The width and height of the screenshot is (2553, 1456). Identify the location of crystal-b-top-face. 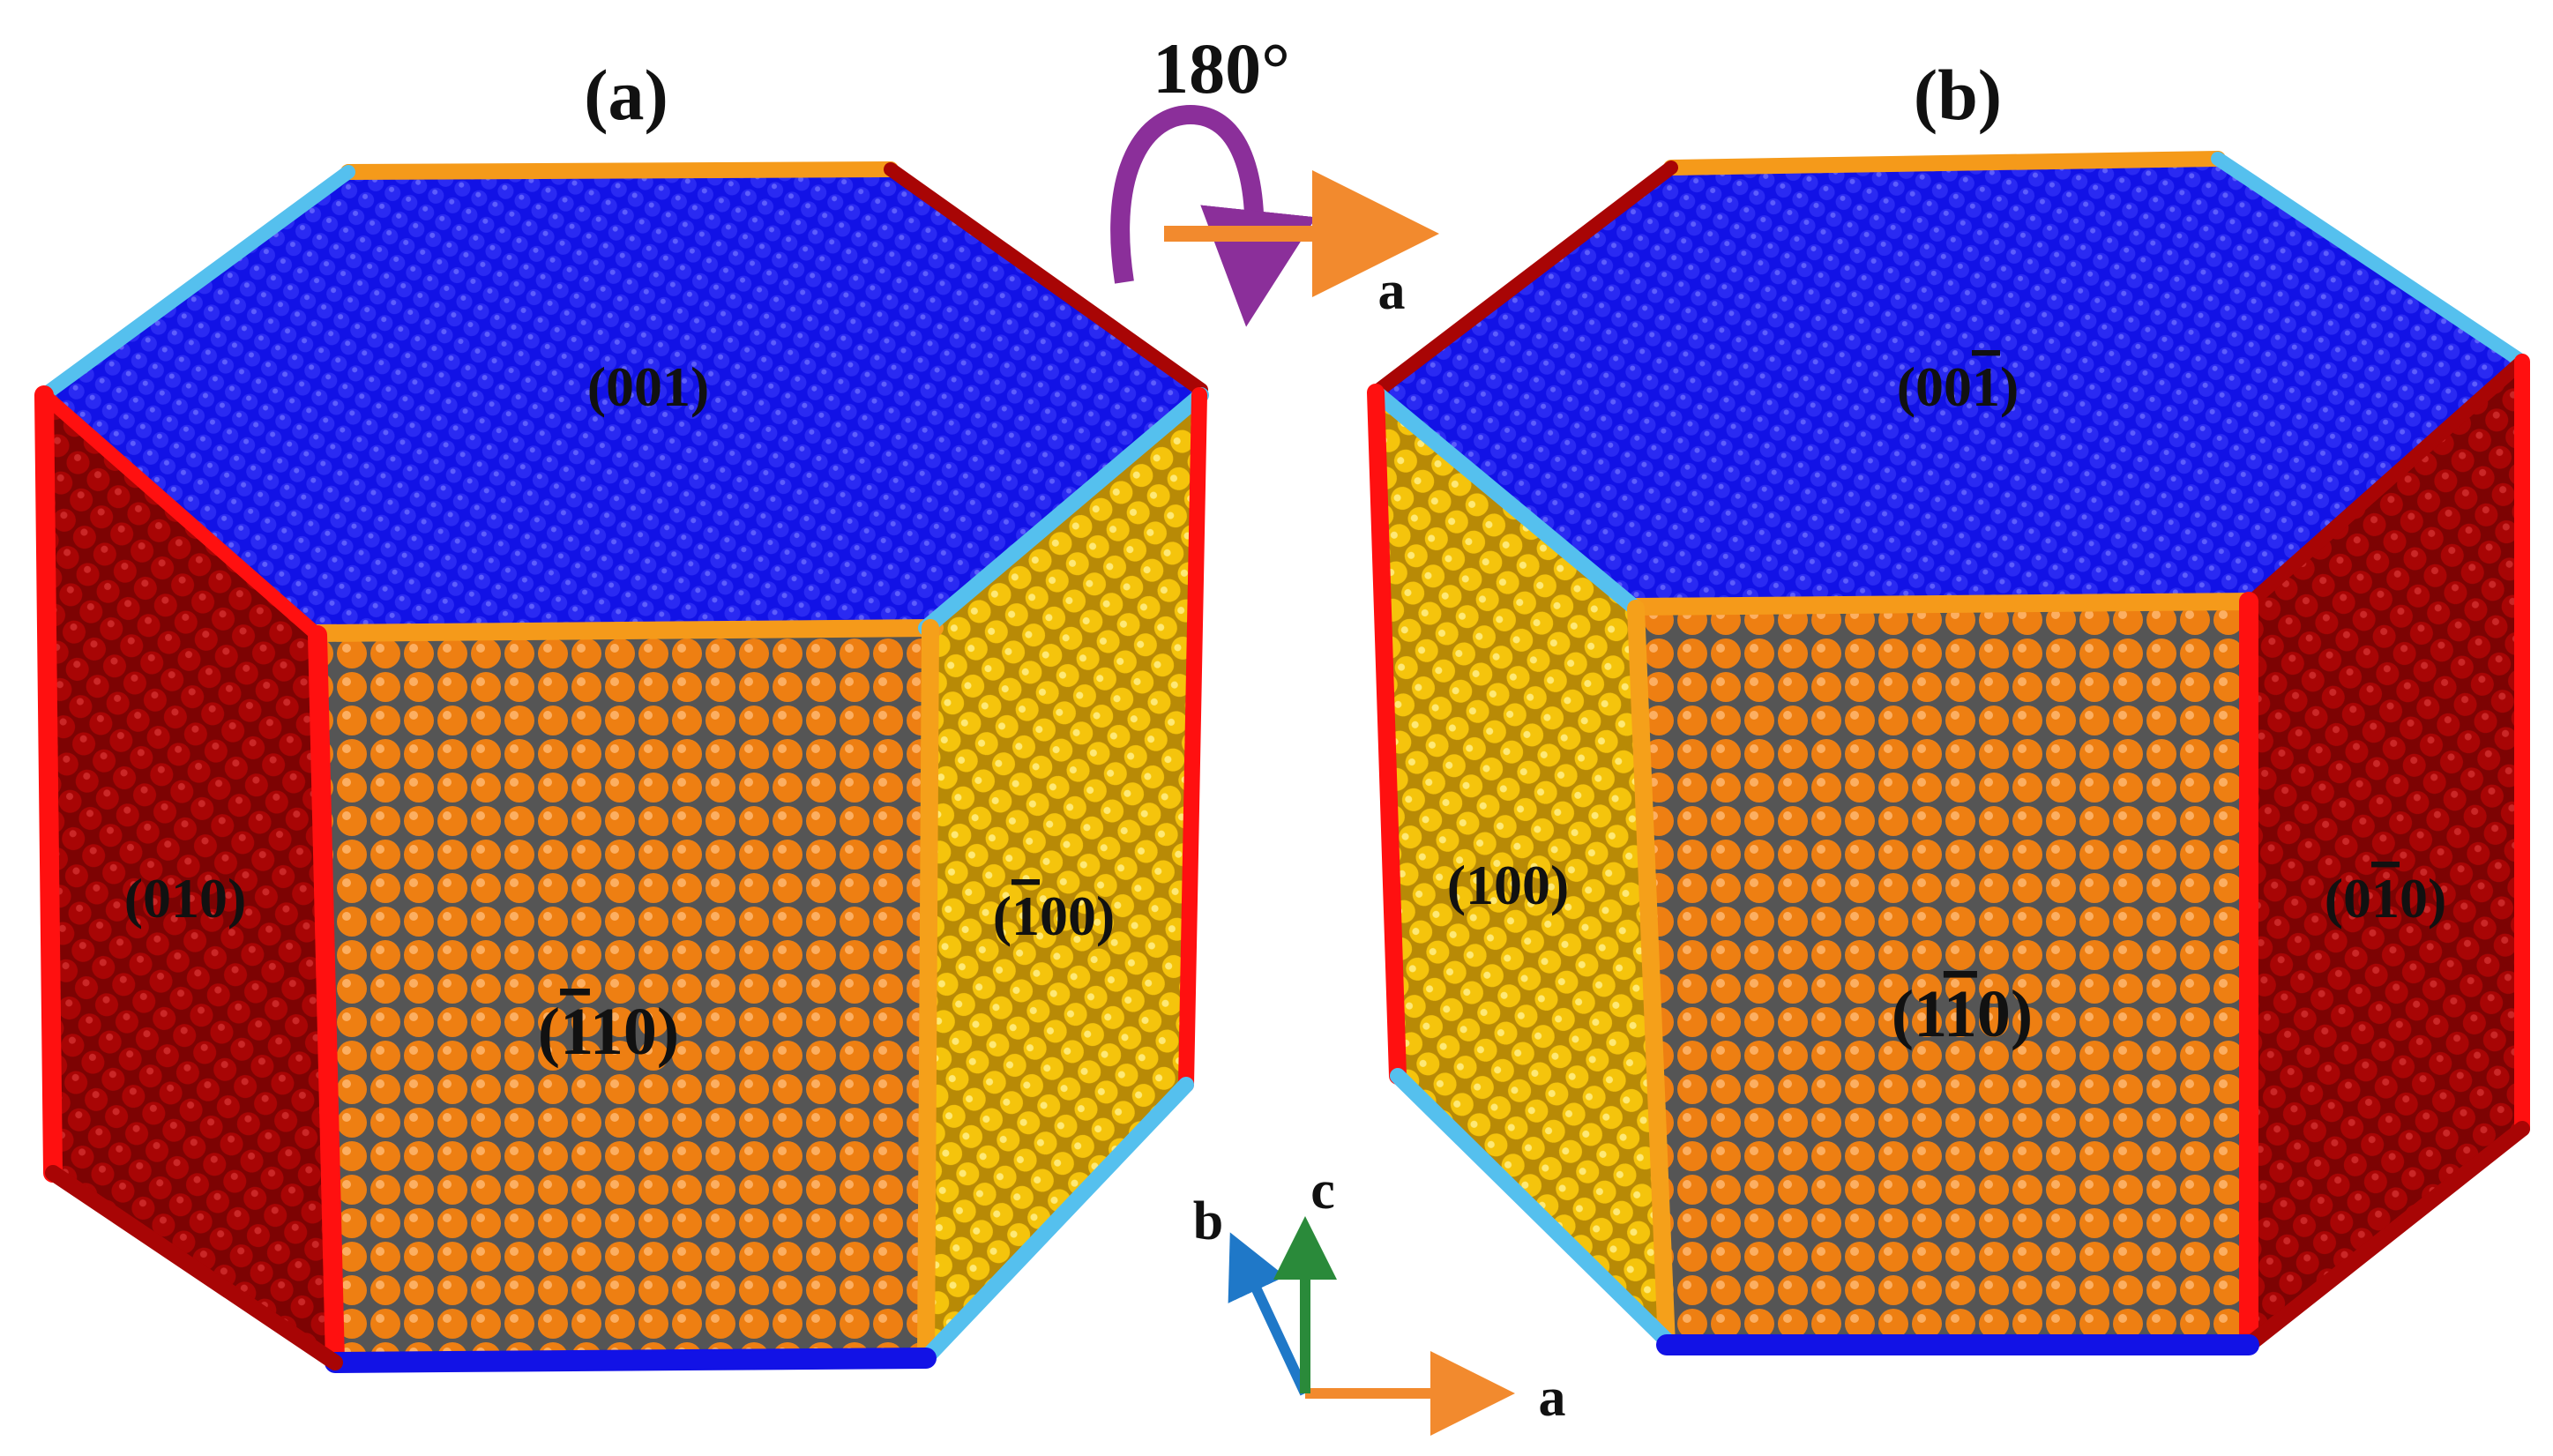
(1949, 384).